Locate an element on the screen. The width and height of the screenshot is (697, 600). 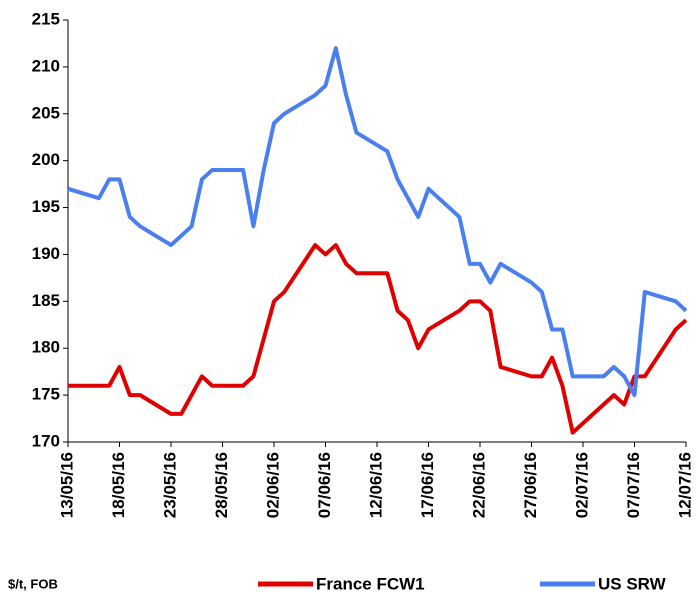
y-tick-label: 175 is located at coordinates (46, 394).